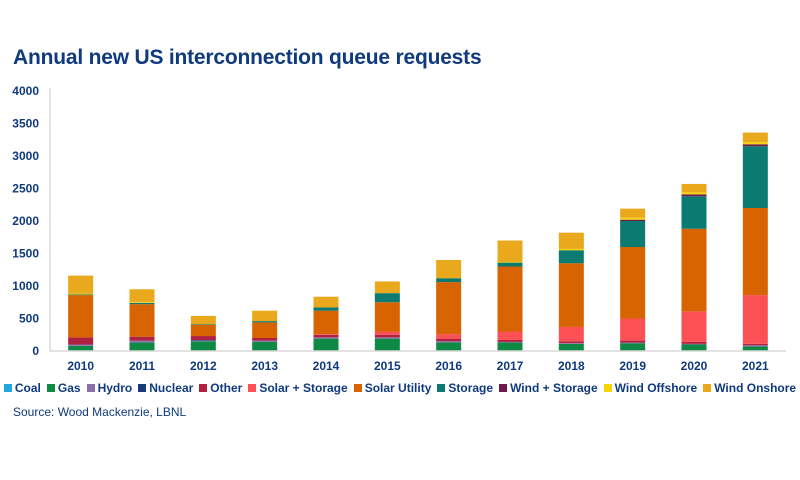 This screenshot has width=800, height=480. What do you see at coordinates (326, 322) in the screenshot?
I see `bar-segment-solar-utility-2014` at bounding box center [326, 322].